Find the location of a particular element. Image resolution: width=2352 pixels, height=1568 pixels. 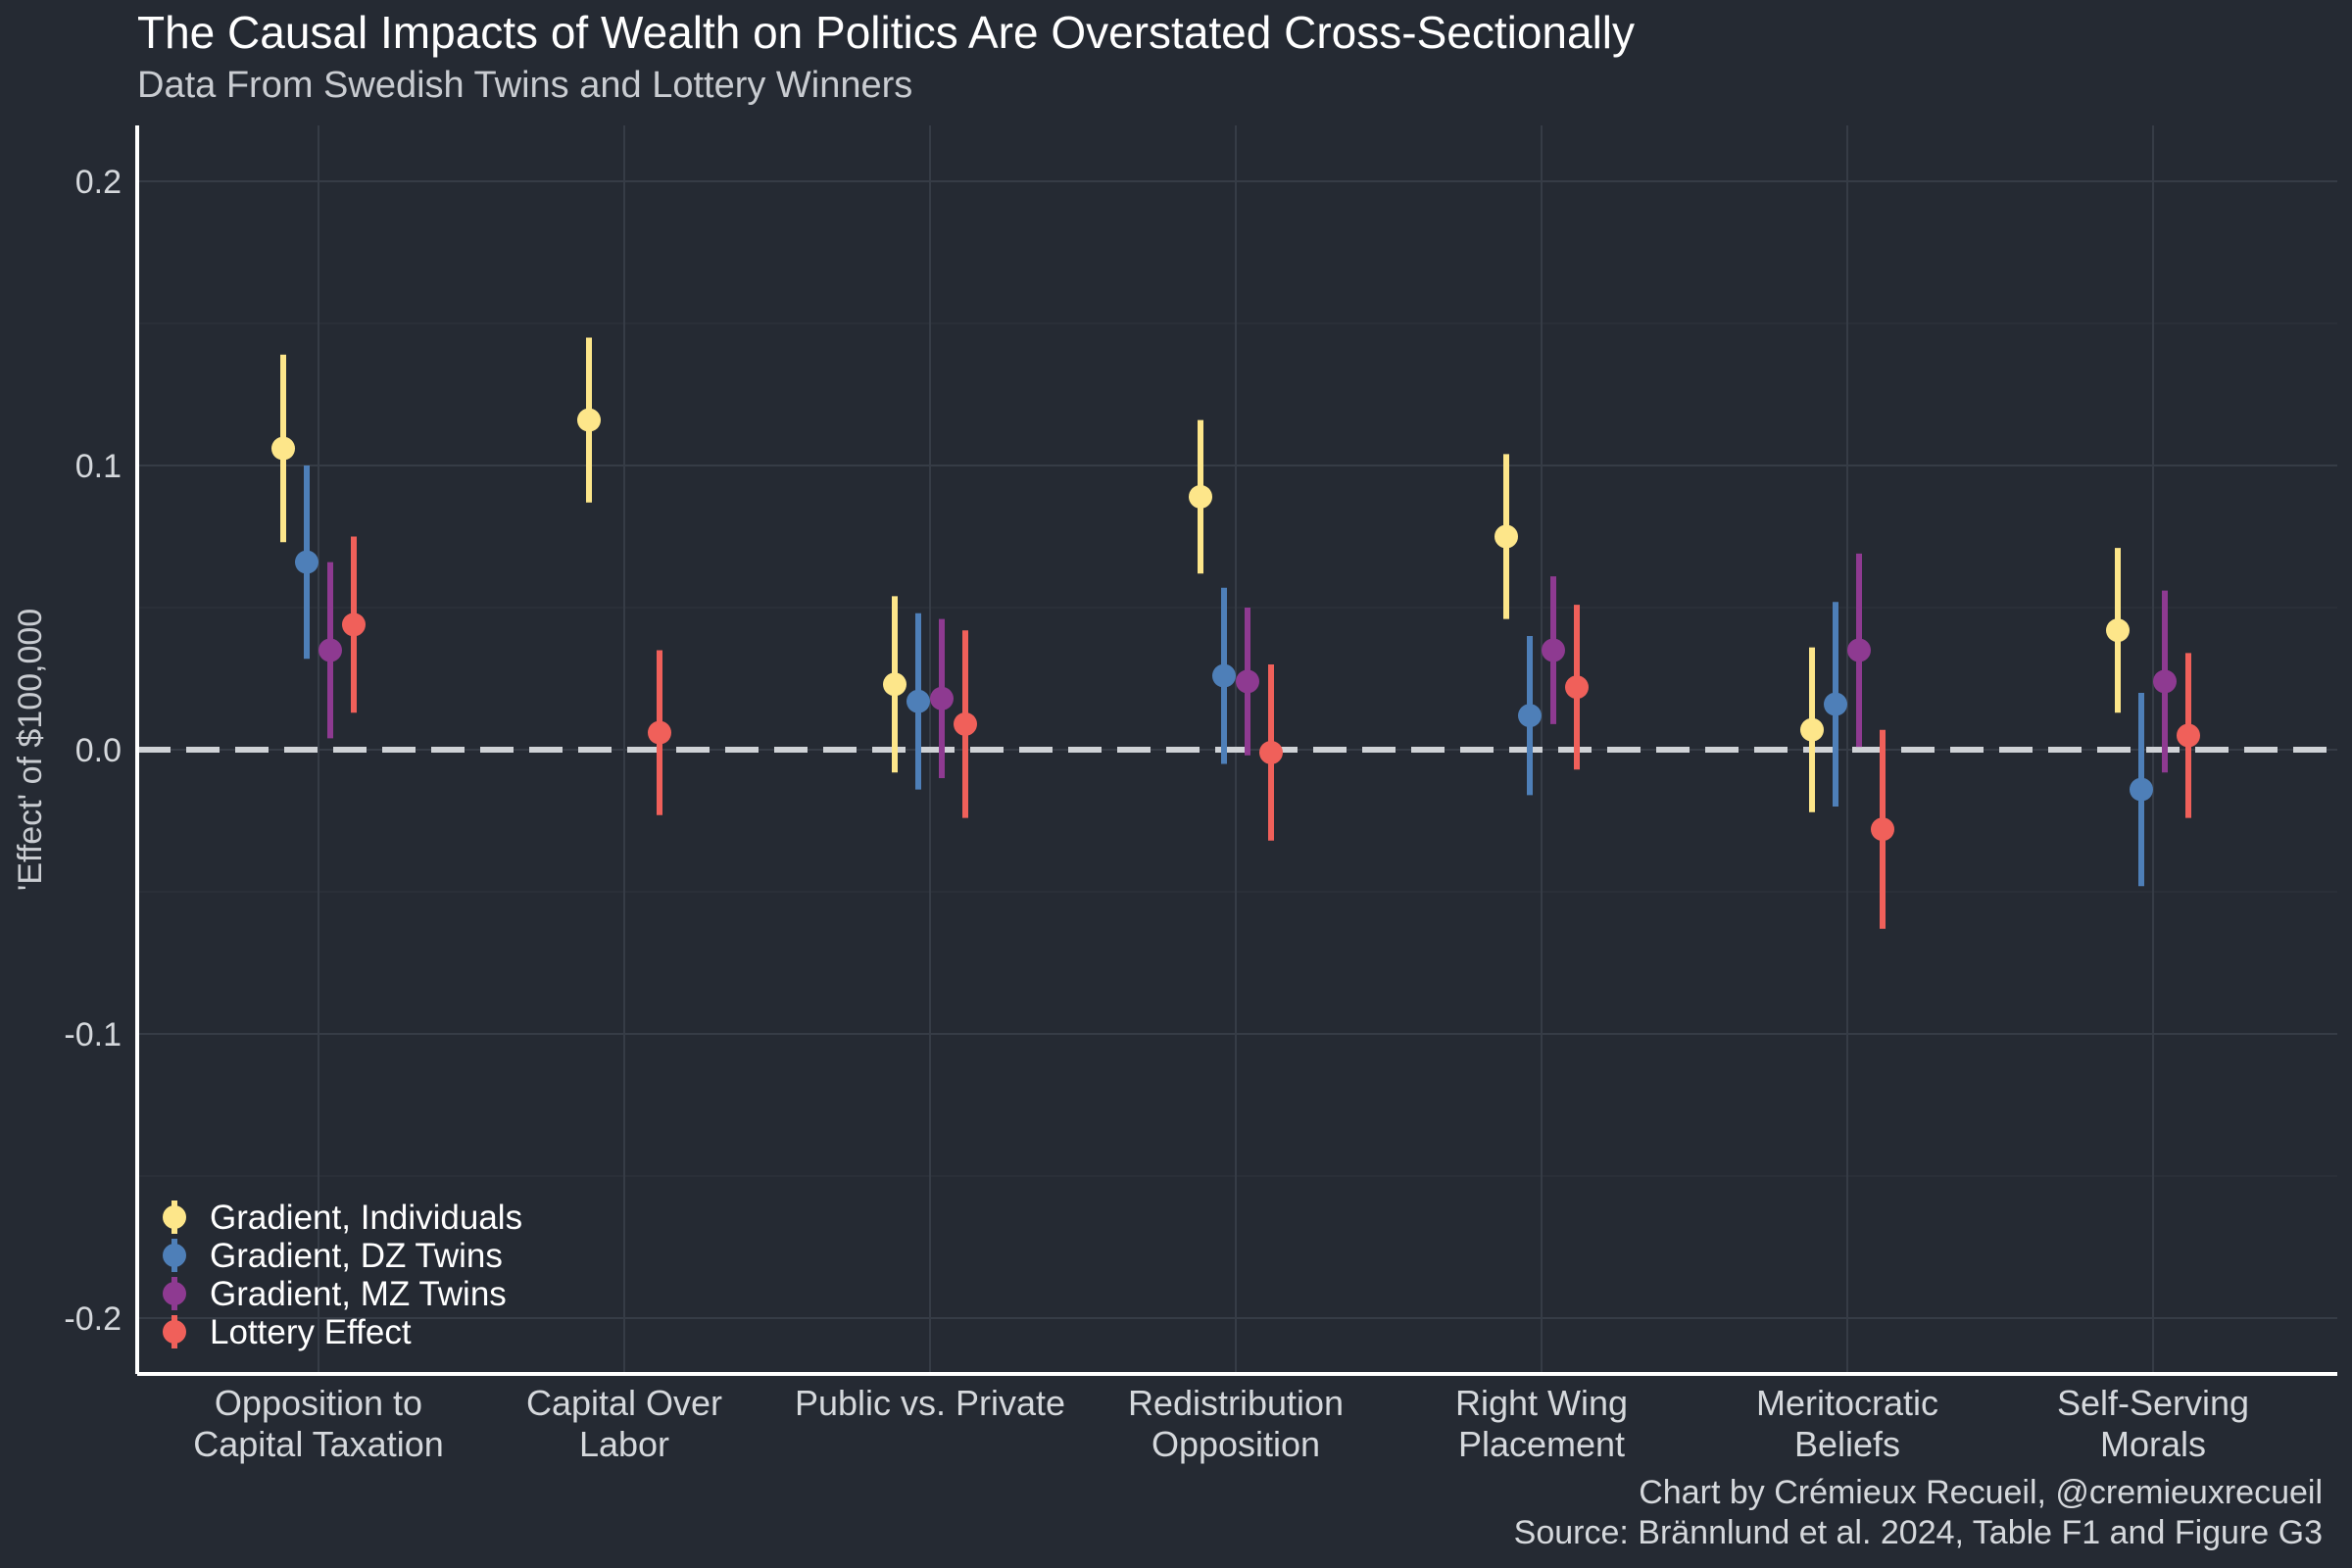

y-tick-label: -0.1 is located at coordinates (93, 1035).